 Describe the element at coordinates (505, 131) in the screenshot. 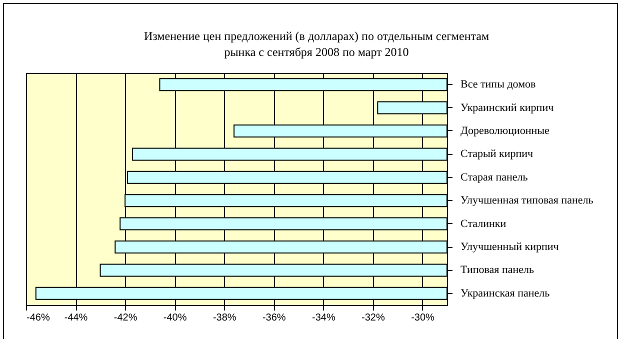

I see `y-tick-label: Дореволюционные` at that location.